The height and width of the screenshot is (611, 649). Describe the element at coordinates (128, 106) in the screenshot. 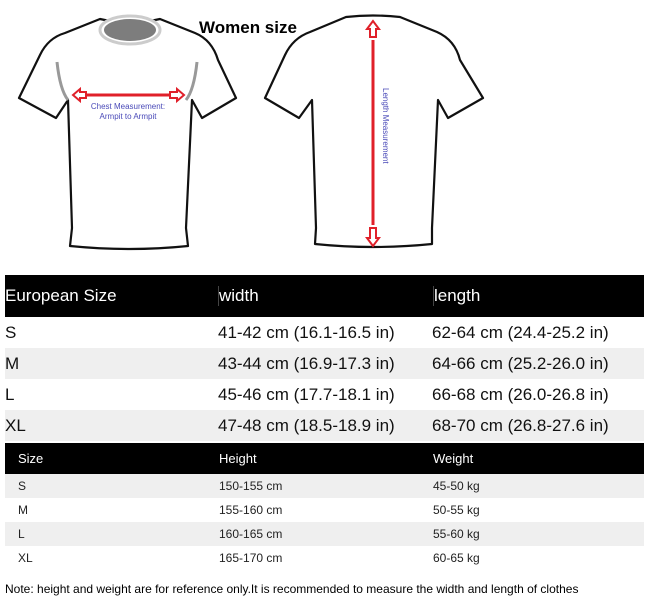

I see `chest-label-line1: Chest Measurement:` at that location.